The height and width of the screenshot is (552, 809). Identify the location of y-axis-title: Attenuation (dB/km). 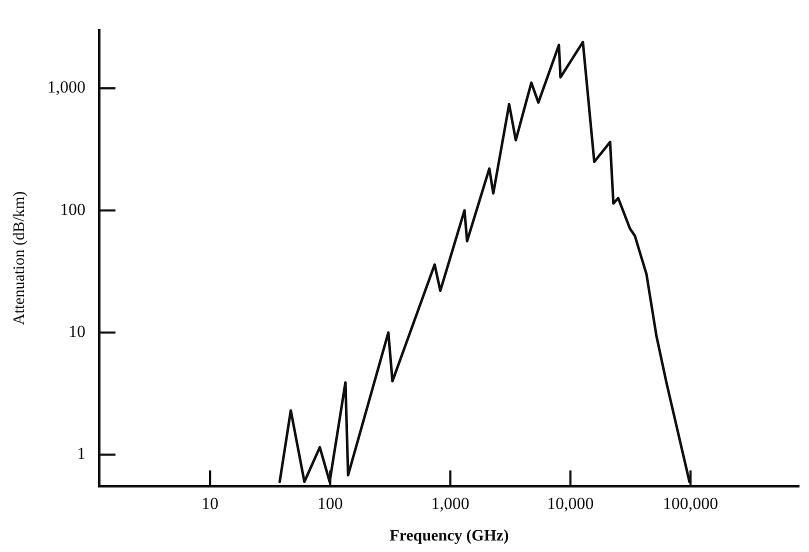
(19, 258).